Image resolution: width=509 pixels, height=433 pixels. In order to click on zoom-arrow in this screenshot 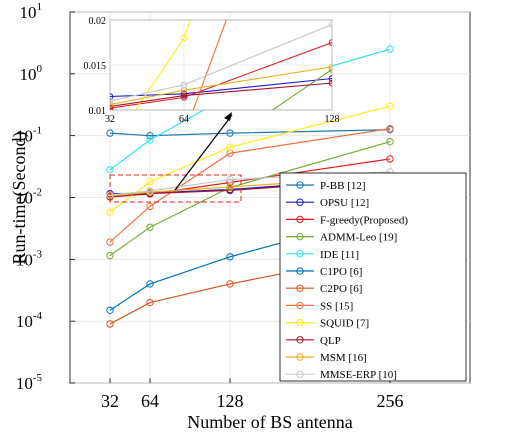, I will do `click(203, 152)`.